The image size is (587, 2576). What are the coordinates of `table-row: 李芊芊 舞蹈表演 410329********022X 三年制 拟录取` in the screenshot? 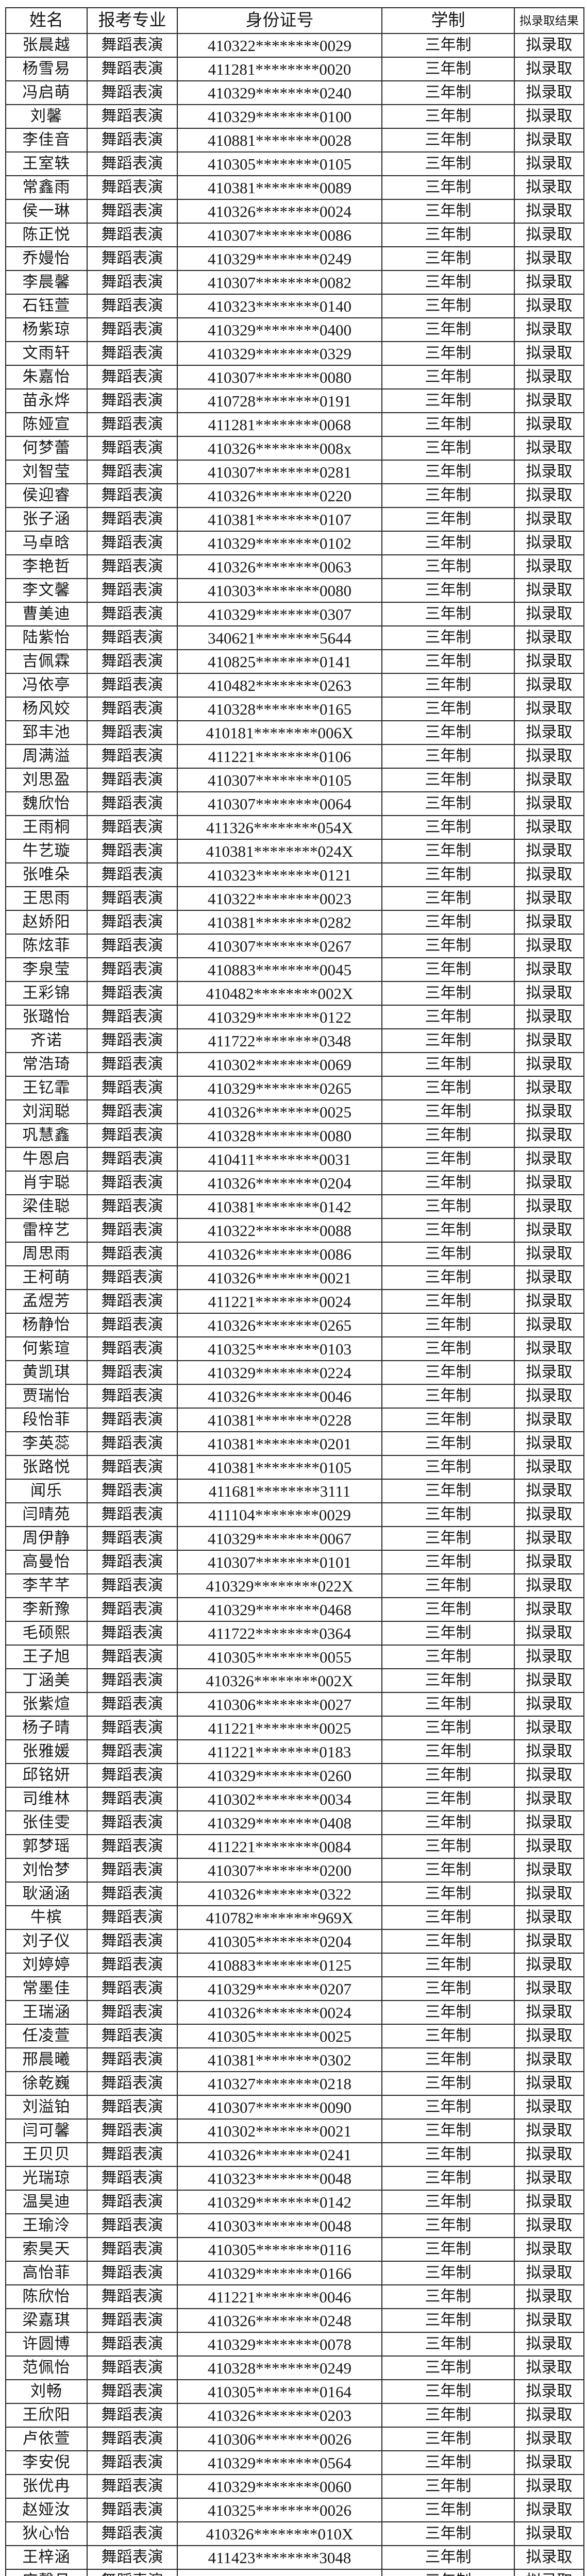 It's located at (295, 1585).